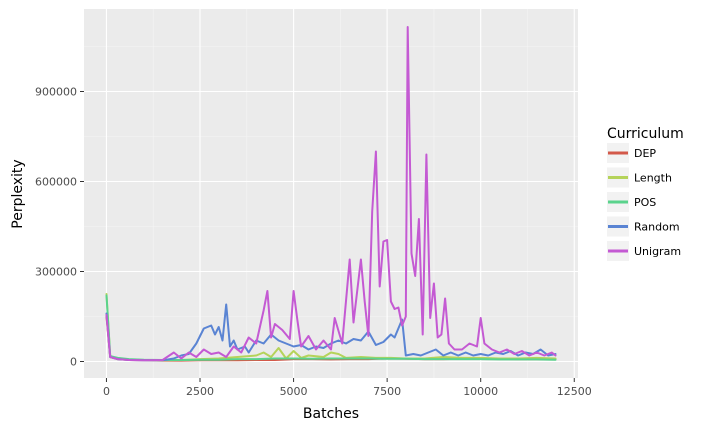  I want to click on legend-title: Curriculum, so click(645, 134).